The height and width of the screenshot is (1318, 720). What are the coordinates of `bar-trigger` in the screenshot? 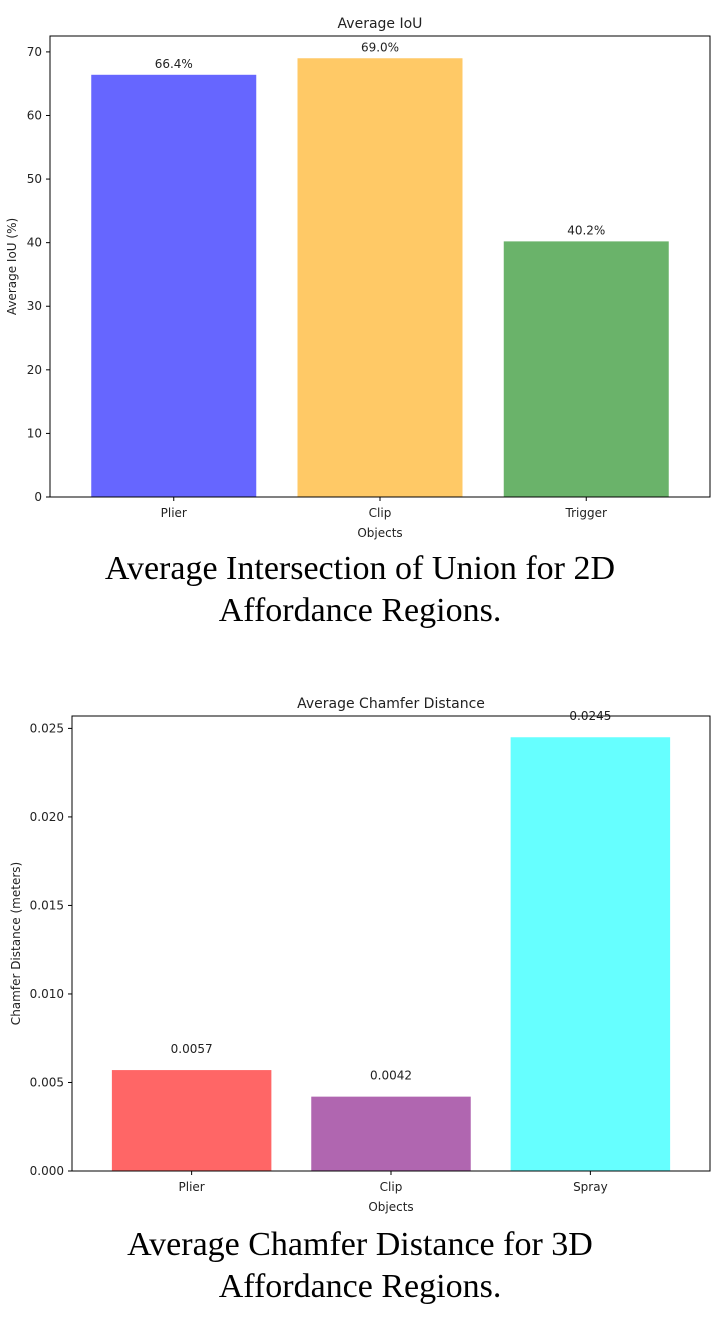 It's located at (586, 369).